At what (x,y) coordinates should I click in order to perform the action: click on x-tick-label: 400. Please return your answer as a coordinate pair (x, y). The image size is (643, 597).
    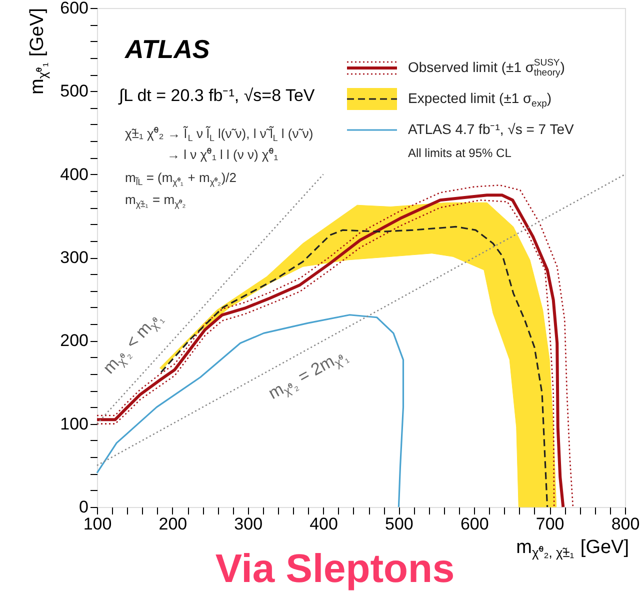
    Looking at the image, I should click on (324, 524).